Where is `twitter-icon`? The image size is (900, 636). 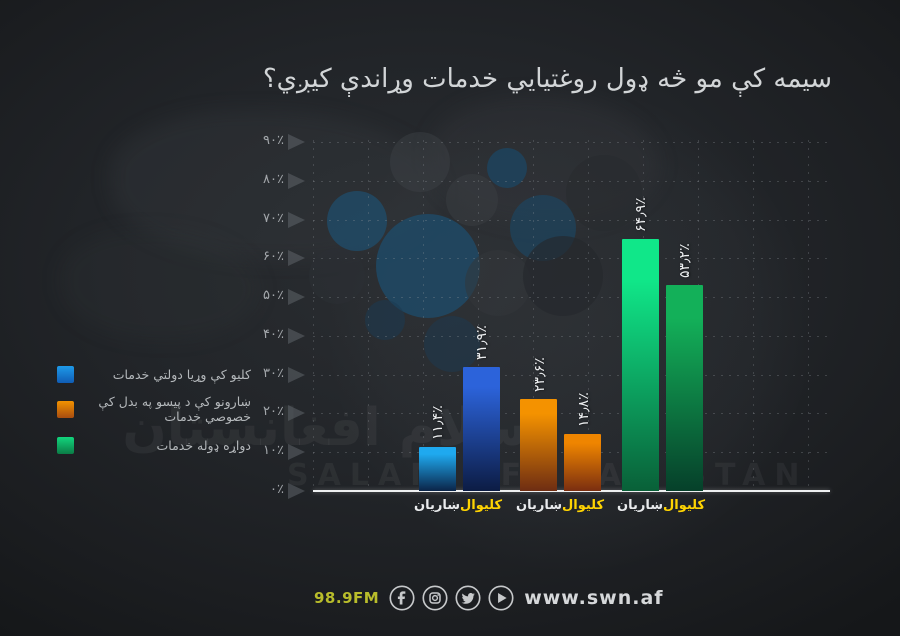
twitter-icon is located at coordinates (468, 598).